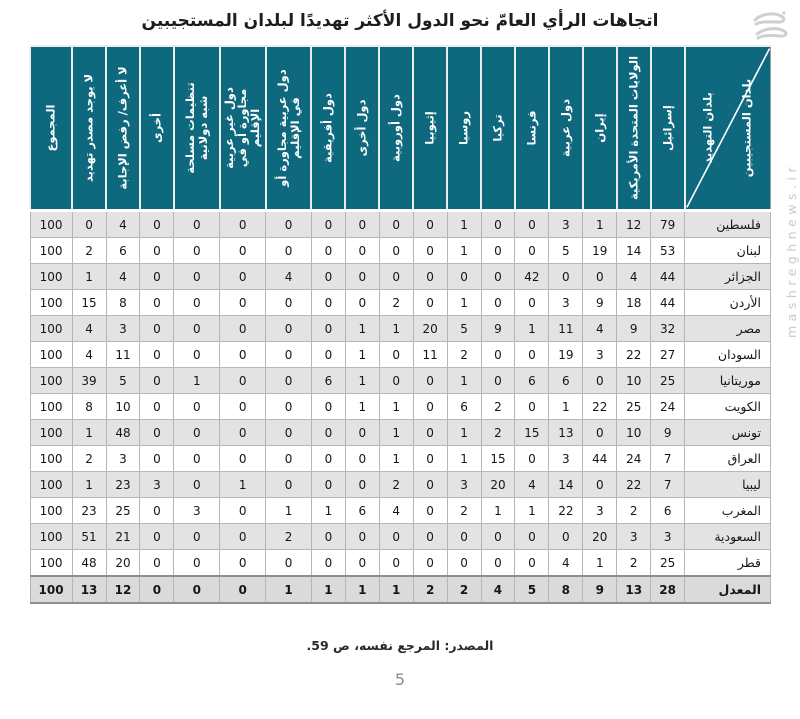  Describe the element at coordinates (531, 128) in the screenshot. I see `column-header: فرنسا` at that location.